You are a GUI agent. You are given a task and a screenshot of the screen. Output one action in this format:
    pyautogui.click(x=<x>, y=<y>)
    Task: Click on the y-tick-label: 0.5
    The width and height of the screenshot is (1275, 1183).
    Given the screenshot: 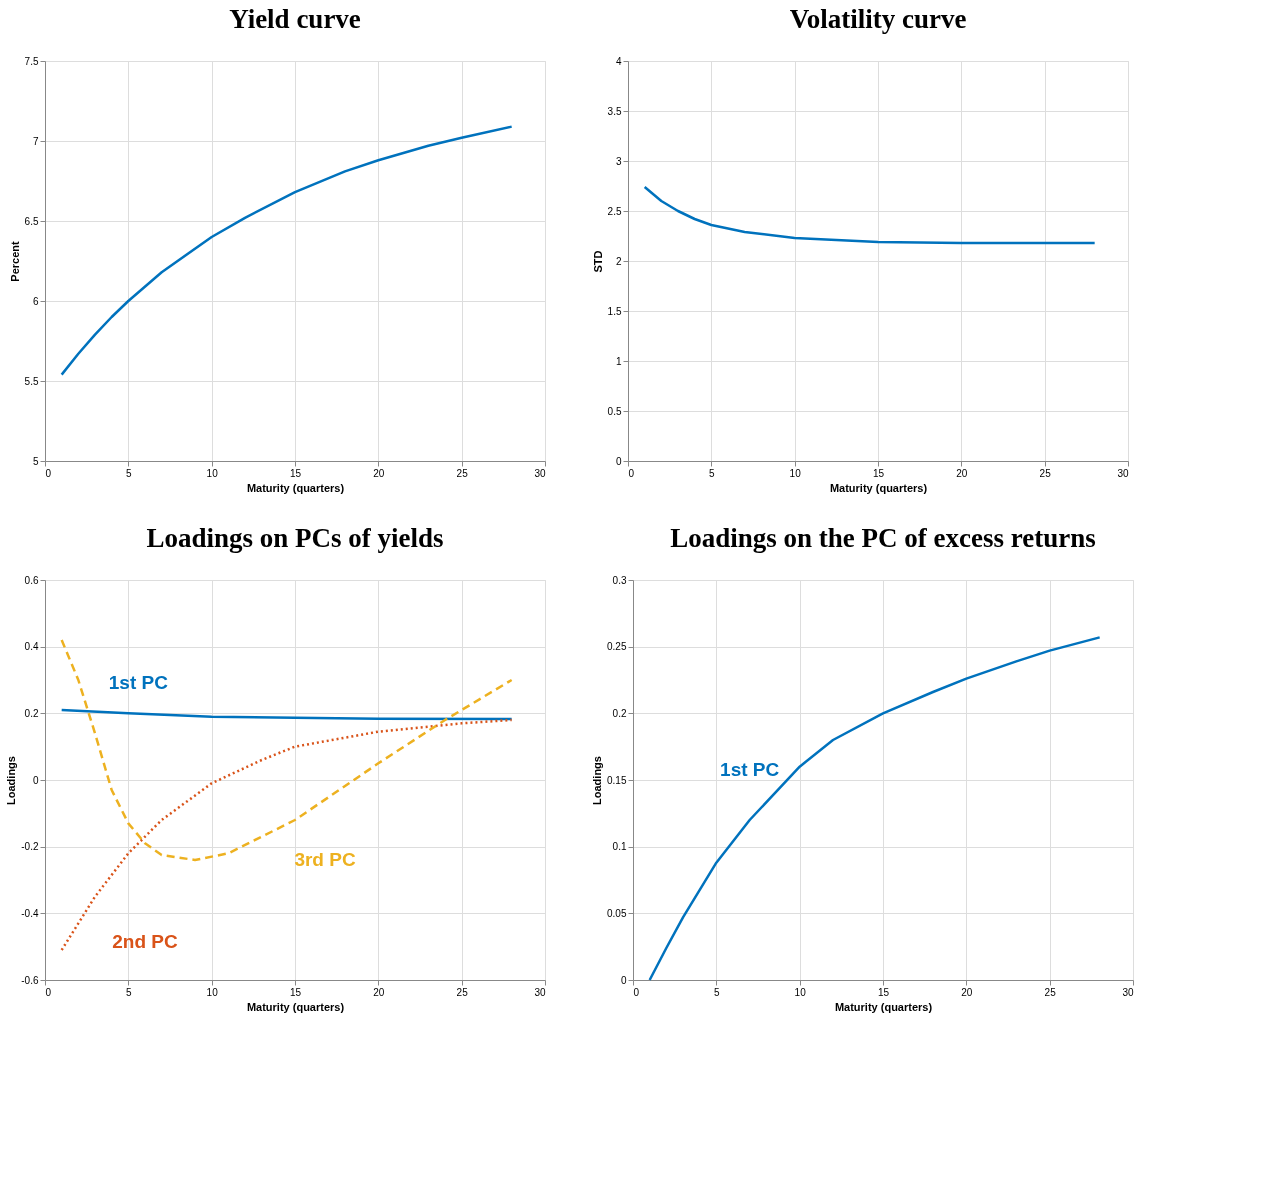 What is the action you would take?
    pyautogui.click(x=614, y=411)
    